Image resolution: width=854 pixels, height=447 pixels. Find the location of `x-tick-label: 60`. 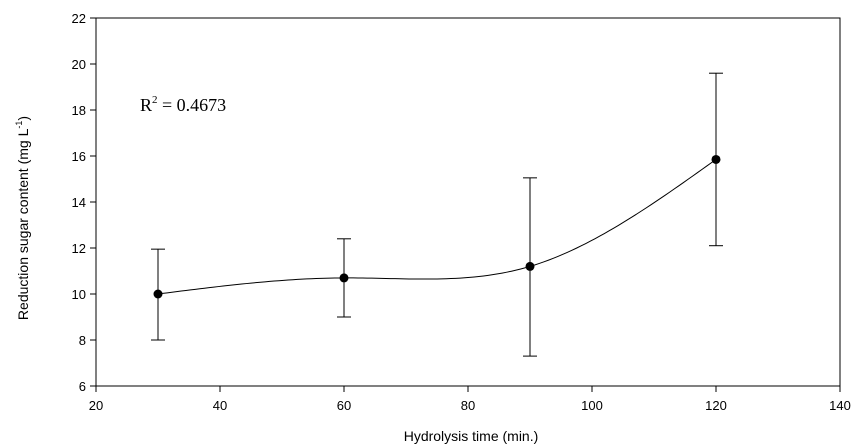

x-tick-label: 60 is located at coordinates (344, 405).